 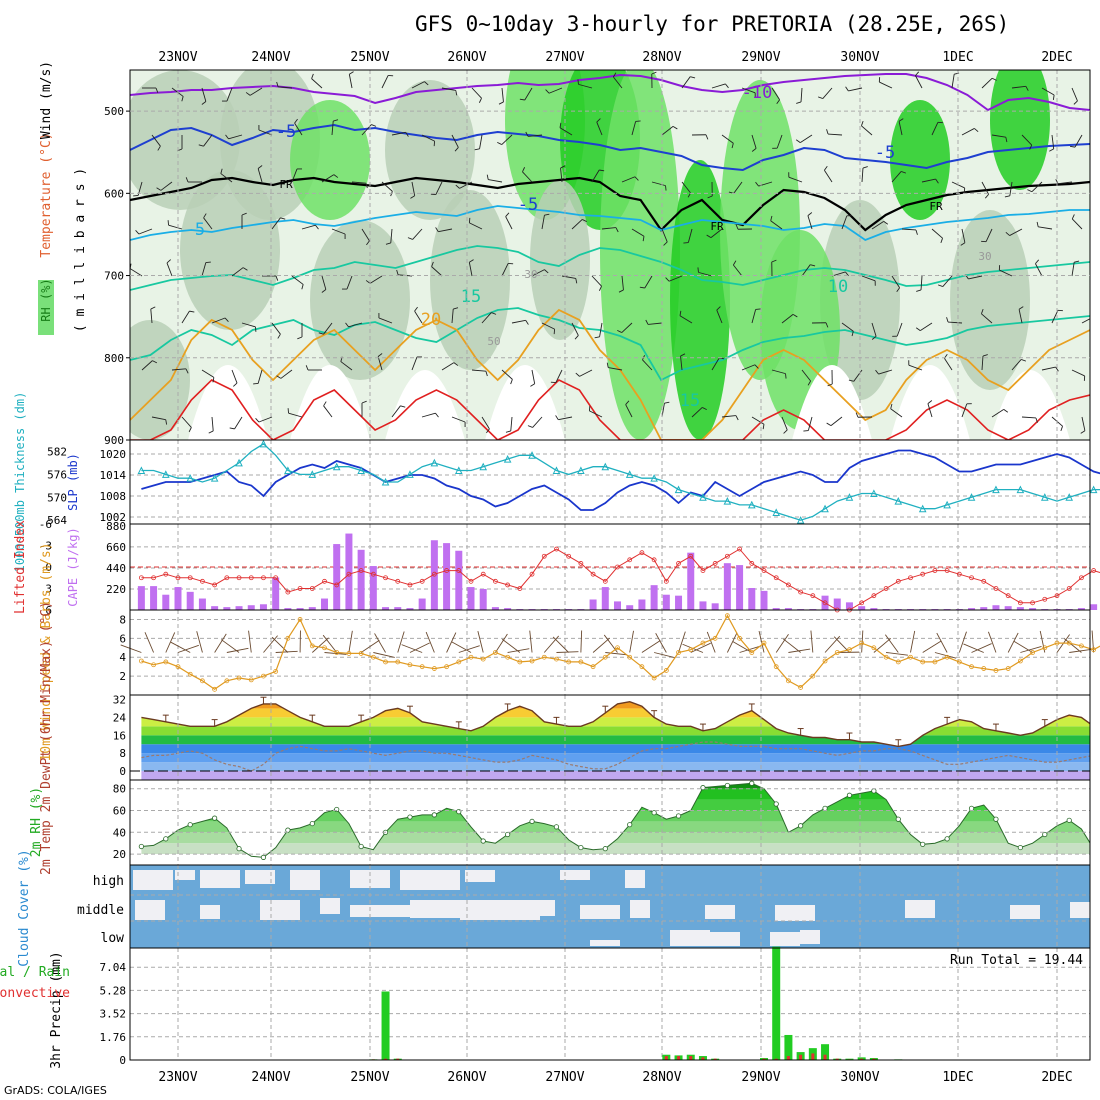 I want to click on date-label-top: 25NOV, so click(x=369, y=57).